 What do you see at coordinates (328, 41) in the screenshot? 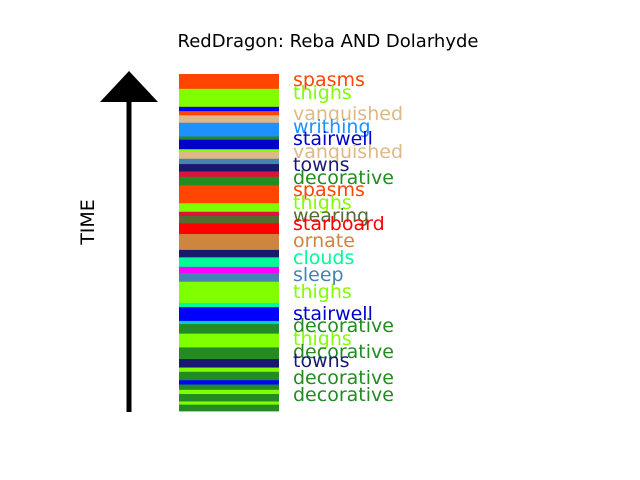
I see `chart-title: RedDragon: Reba AND Dolarhyde` at bounding box center [328, 41].